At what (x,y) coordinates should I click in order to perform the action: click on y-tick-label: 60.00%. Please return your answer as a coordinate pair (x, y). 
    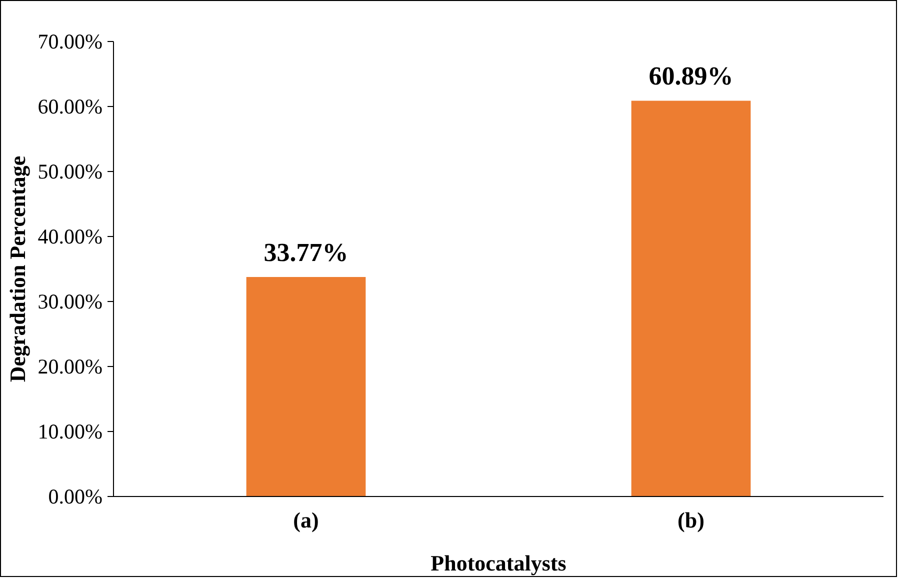
    Looking at the image, I should click on (70, 106).